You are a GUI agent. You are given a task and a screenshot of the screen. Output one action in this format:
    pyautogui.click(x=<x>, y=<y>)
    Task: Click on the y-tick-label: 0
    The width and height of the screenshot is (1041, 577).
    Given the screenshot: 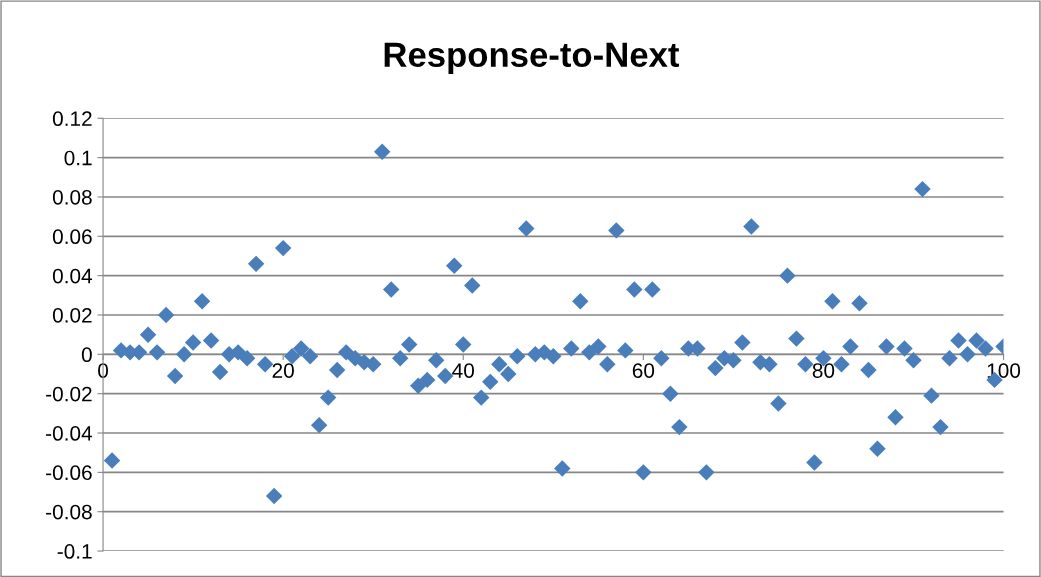 What is the action you would take?
    pyautogui.click(x=86, y=355)
    